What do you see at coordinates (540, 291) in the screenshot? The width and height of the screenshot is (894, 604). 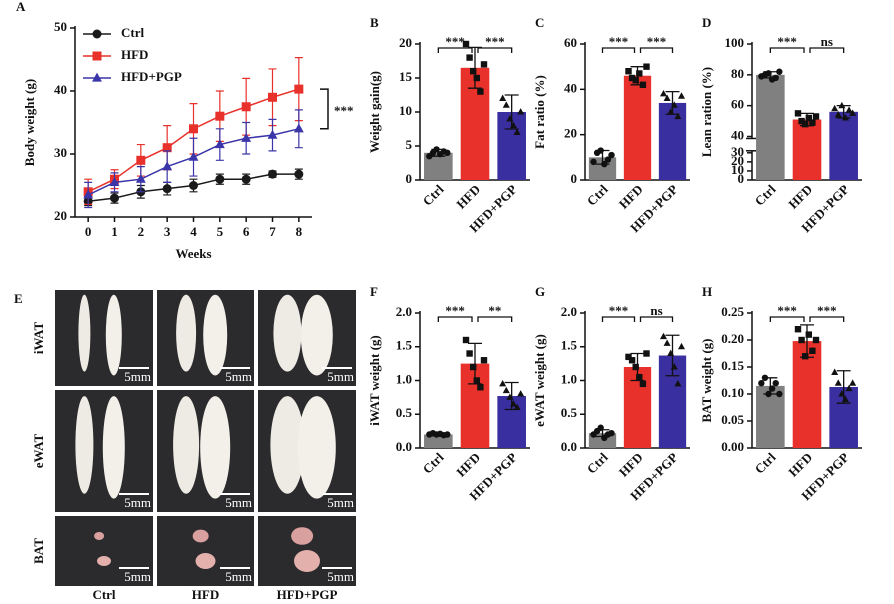 I see `panel-label: G` at bounding box center [540, 291].